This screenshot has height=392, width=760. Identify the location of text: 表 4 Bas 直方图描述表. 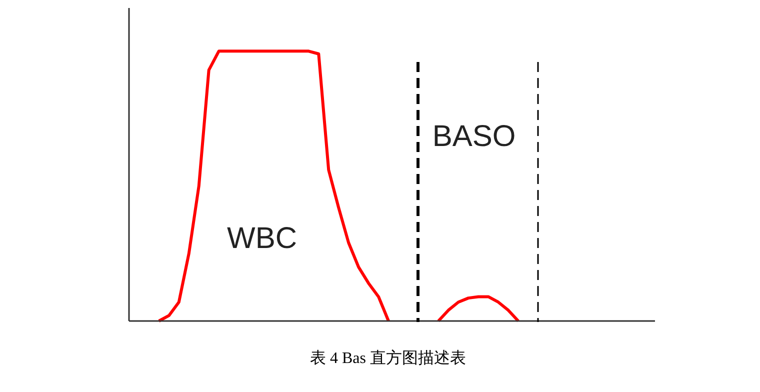
(388, 358).